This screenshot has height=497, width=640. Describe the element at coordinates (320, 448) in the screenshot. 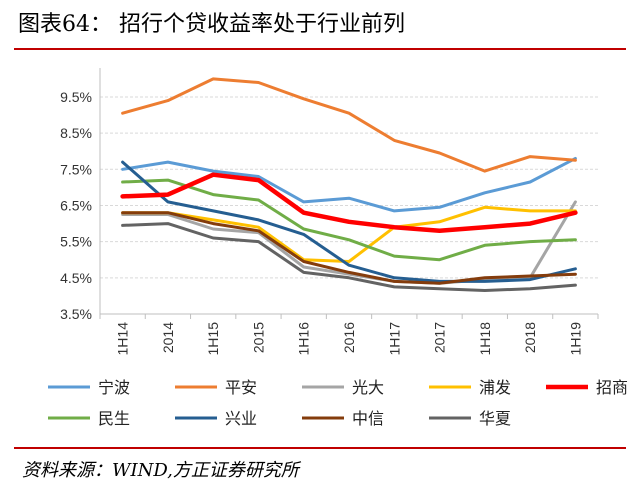

I see `source-divider` at that location.